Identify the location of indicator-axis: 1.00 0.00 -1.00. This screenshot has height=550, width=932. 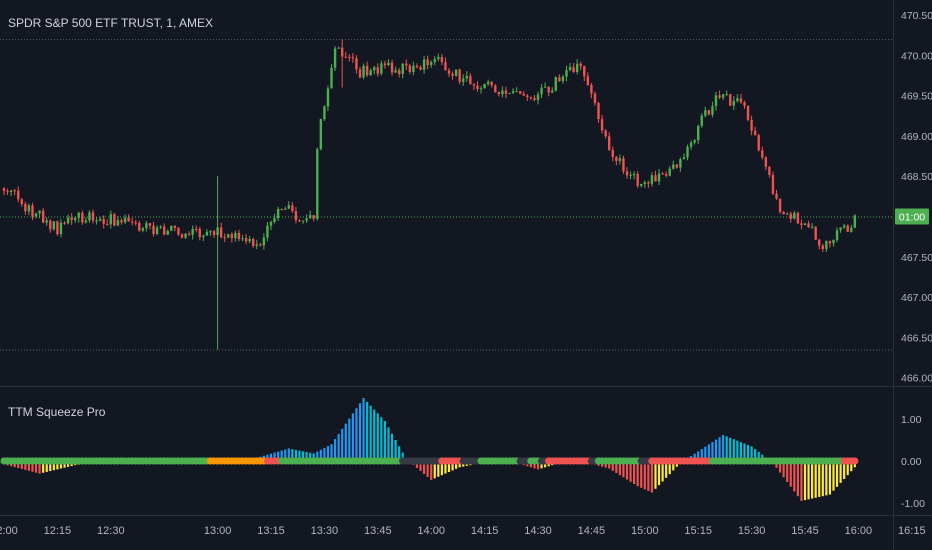
(913, 462).